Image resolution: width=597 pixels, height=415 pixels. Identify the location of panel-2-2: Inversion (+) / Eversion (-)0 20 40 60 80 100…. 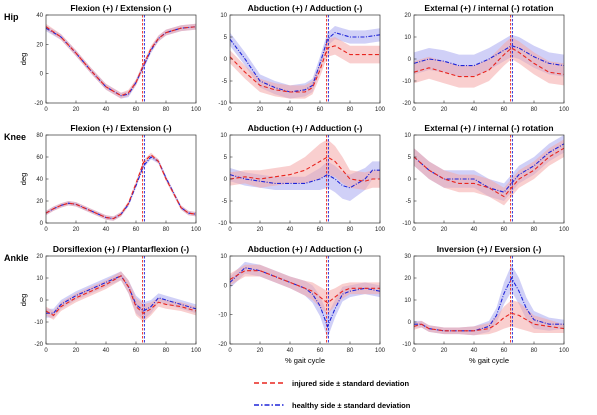
(485, 304).